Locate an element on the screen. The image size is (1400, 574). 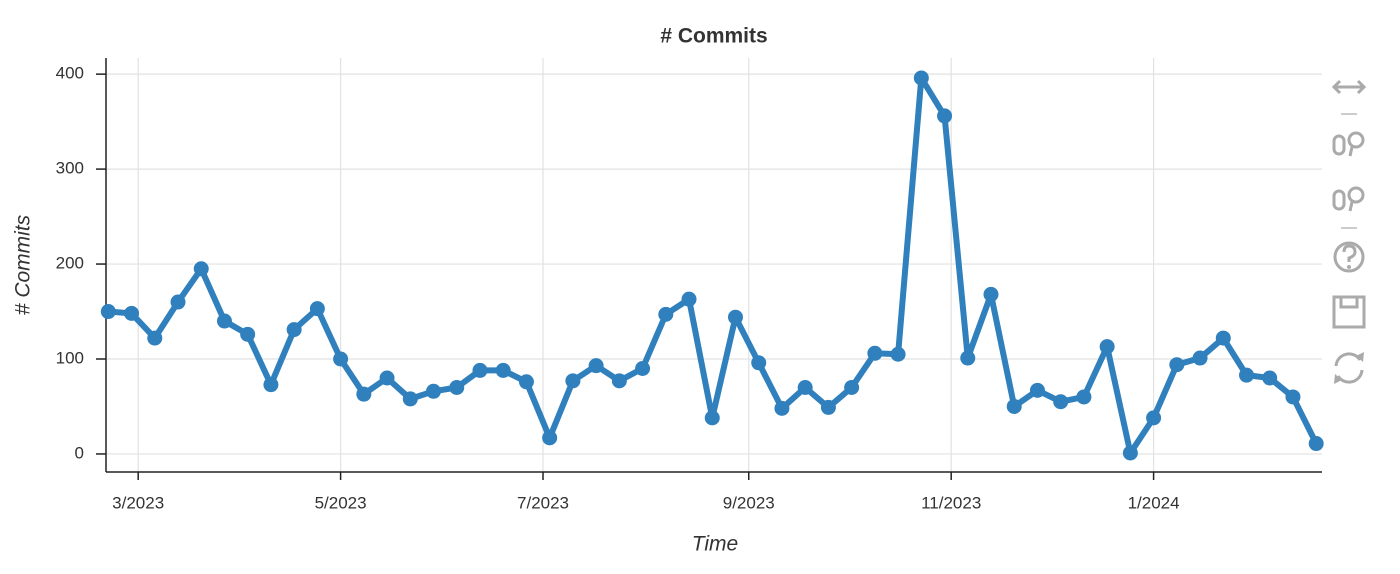
help-tool is located at coordinates (1349, 257).